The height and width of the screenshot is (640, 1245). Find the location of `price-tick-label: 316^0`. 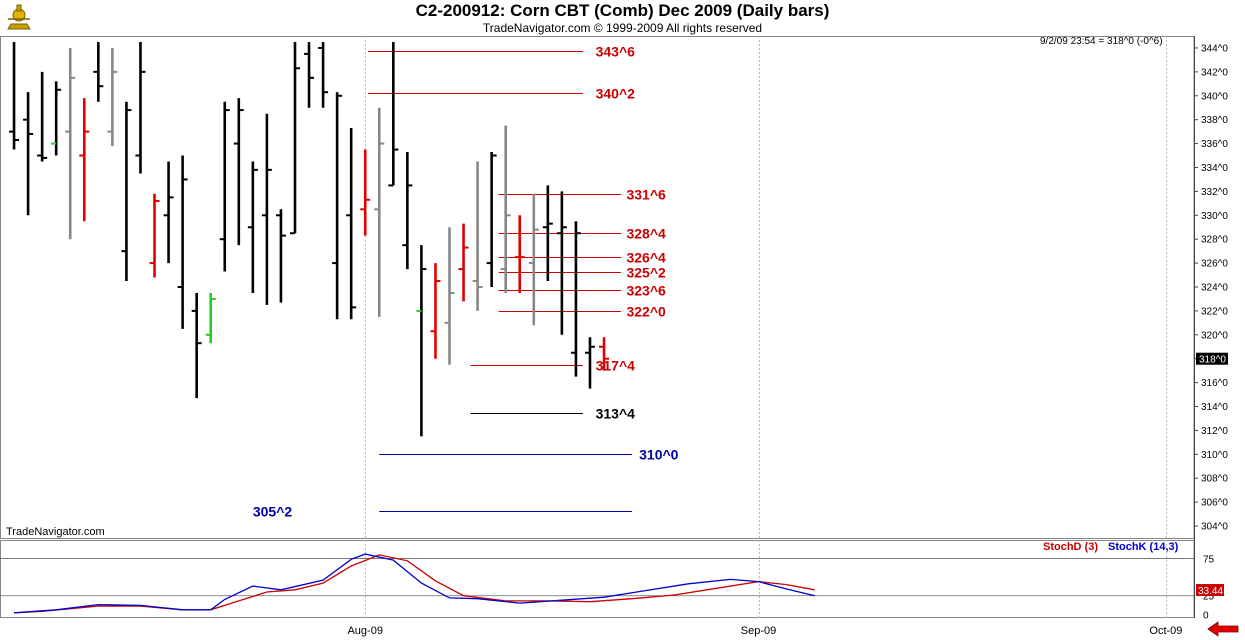

price-tick-label: 316^0 is located at coordinates (1214, 383).